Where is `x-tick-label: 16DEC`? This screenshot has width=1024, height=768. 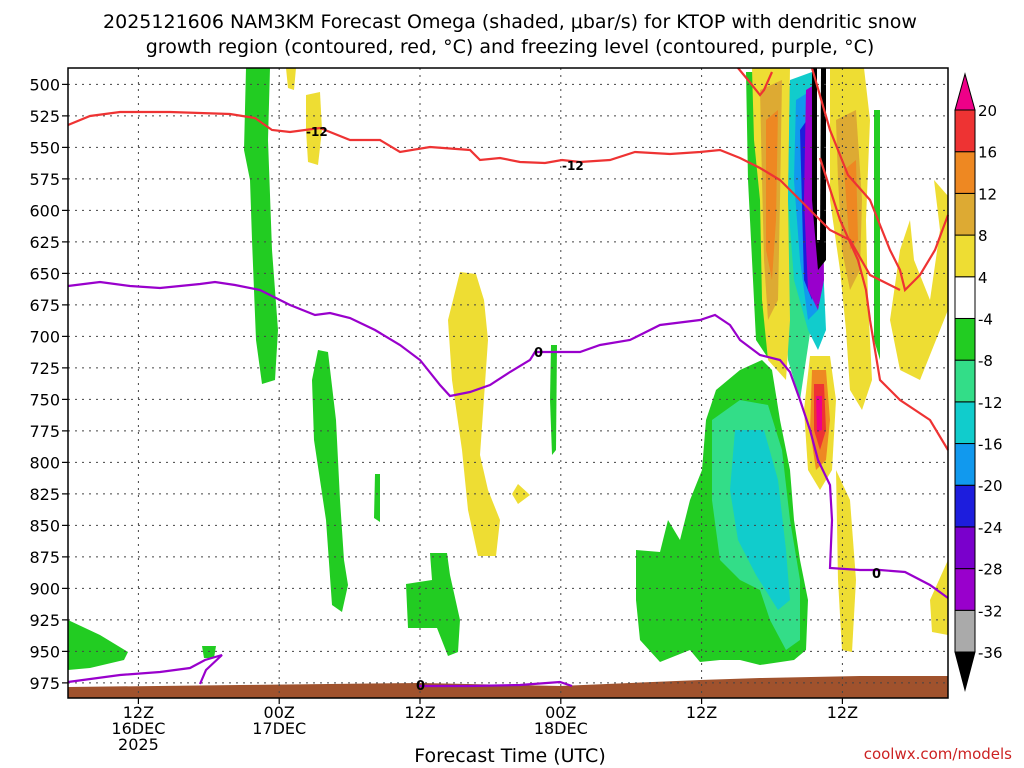
x-tick-label: 16DEC is located at coordinates (138, 728).